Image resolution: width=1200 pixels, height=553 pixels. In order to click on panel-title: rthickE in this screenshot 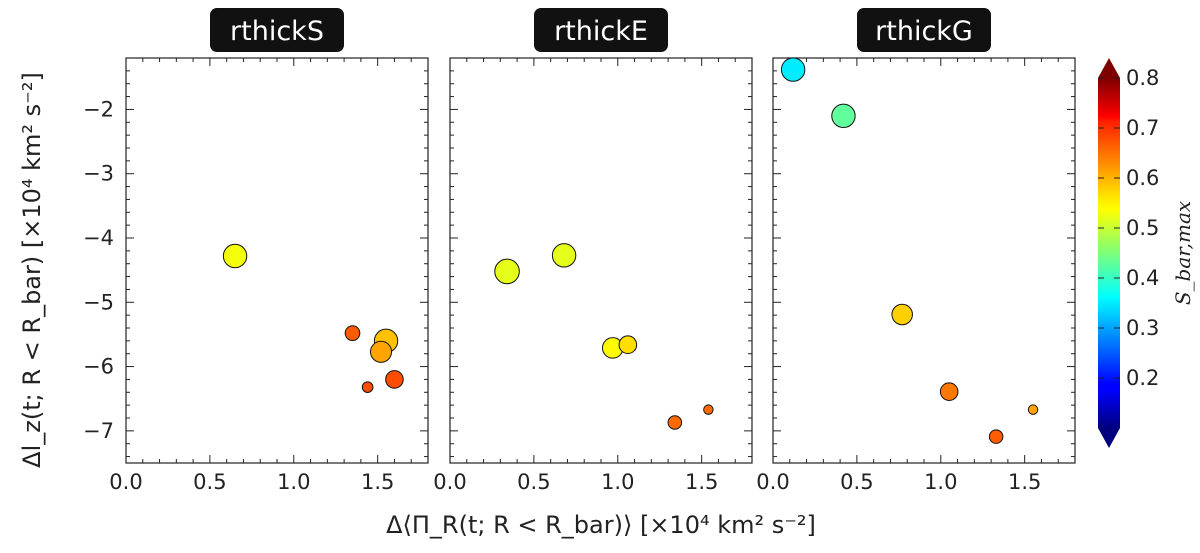, I will do `click(601, 30)`.